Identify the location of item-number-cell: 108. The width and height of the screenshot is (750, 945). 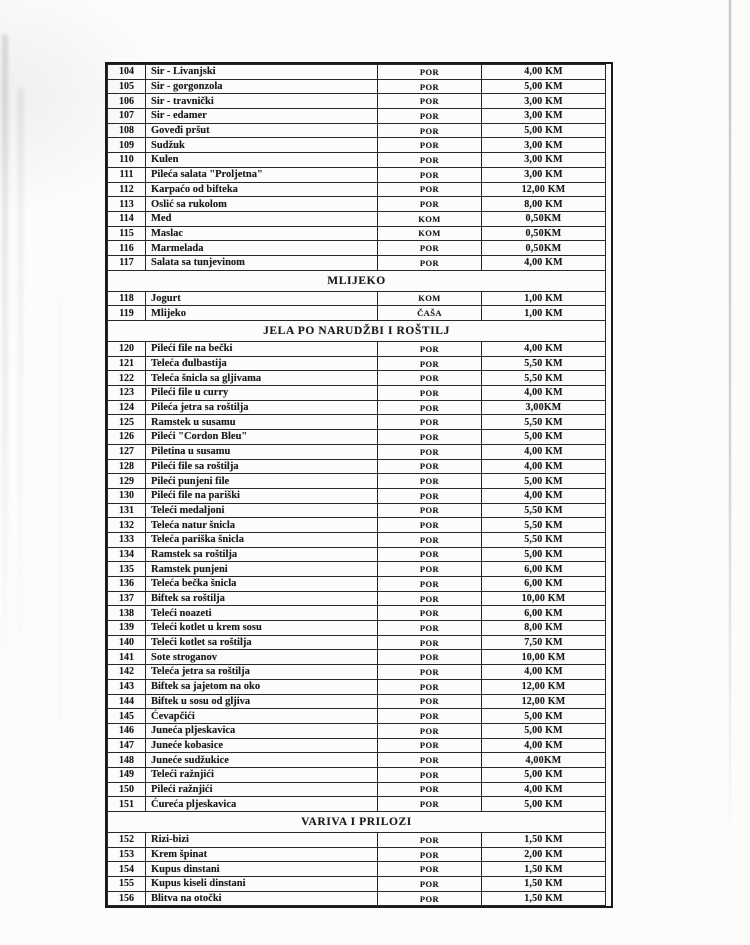
(126, 130).